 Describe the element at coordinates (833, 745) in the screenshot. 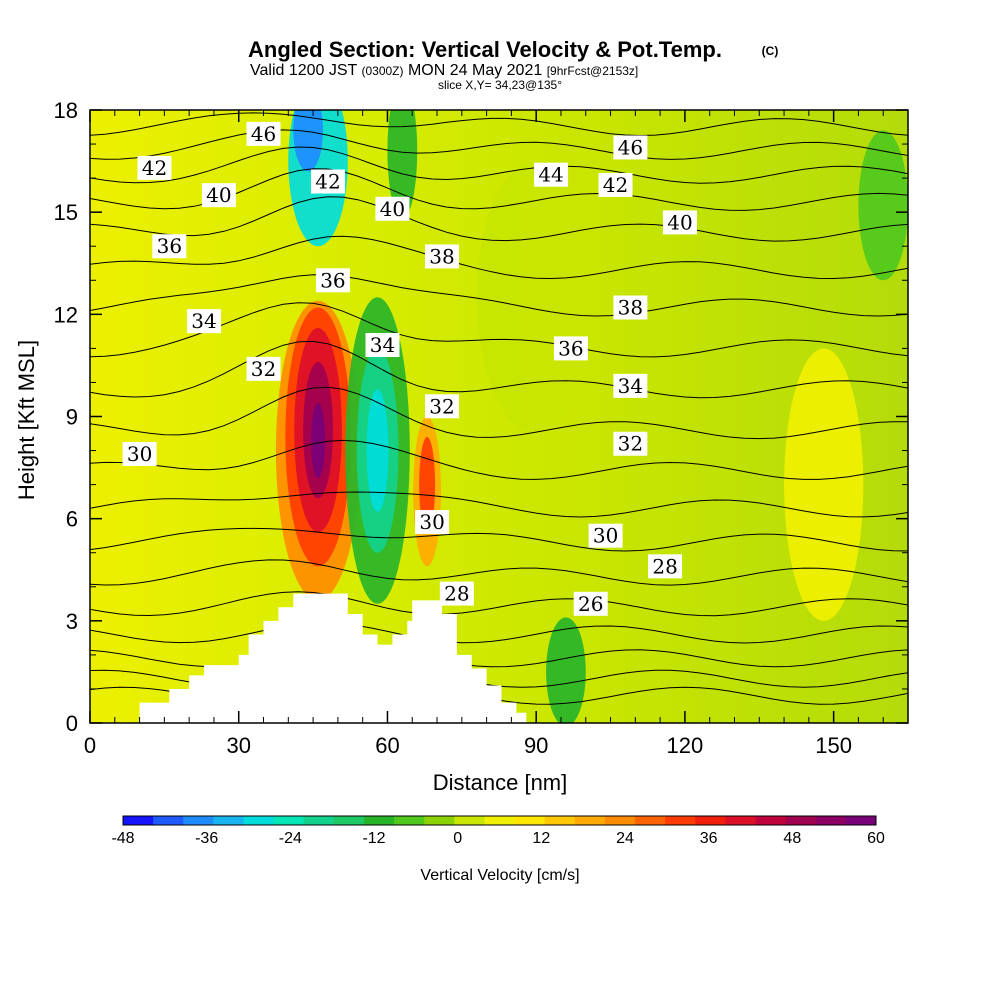

I see `x-tick-label: 150` at that location.